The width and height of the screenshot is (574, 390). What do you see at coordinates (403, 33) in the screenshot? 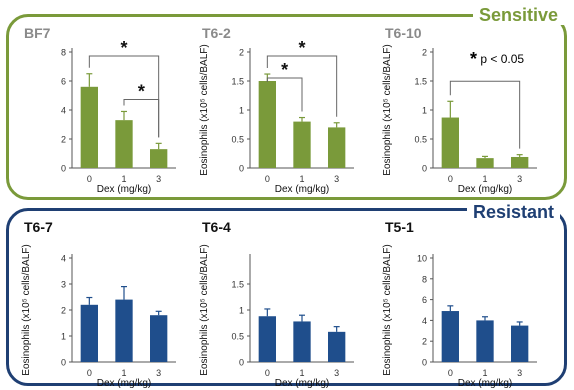
I see `chart-title: T6-10` at bounding box center [403, 33].